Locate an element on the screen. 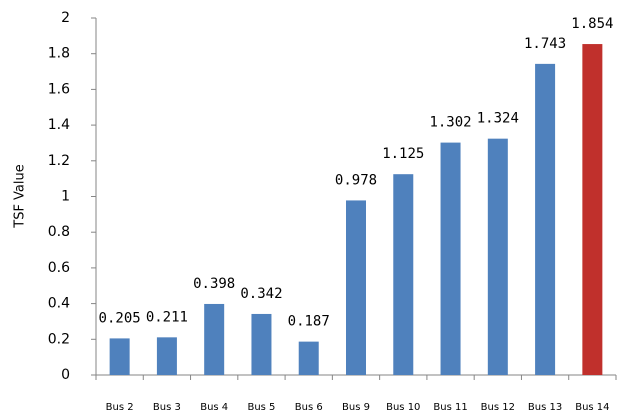 The image size is (620, 417). x-tick-label: Bus 6 is located at coordinates (309, 407).